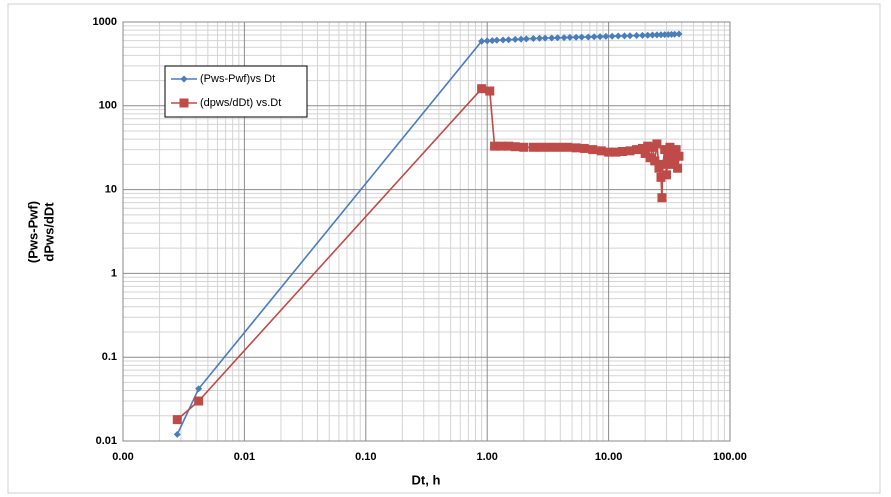 Image resolution: width=891 pixels, height=497 pixels. Describe the element at coordinates (106, 441) in the screenshot. I see `y-tick-label: 0.01` at that location.